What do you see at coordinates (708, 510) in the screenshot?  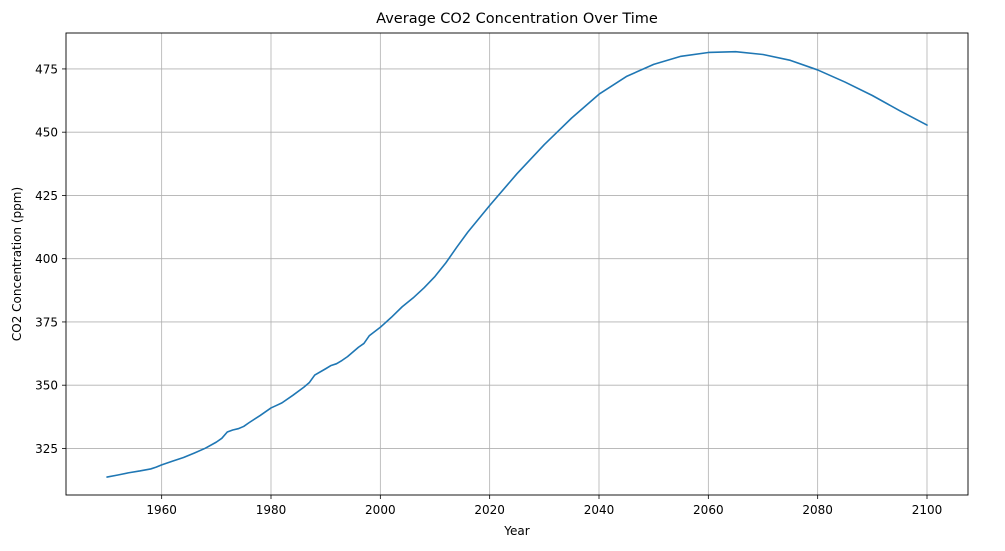 I see `x-tick-label: 2060` at bounding box center [708, 510].